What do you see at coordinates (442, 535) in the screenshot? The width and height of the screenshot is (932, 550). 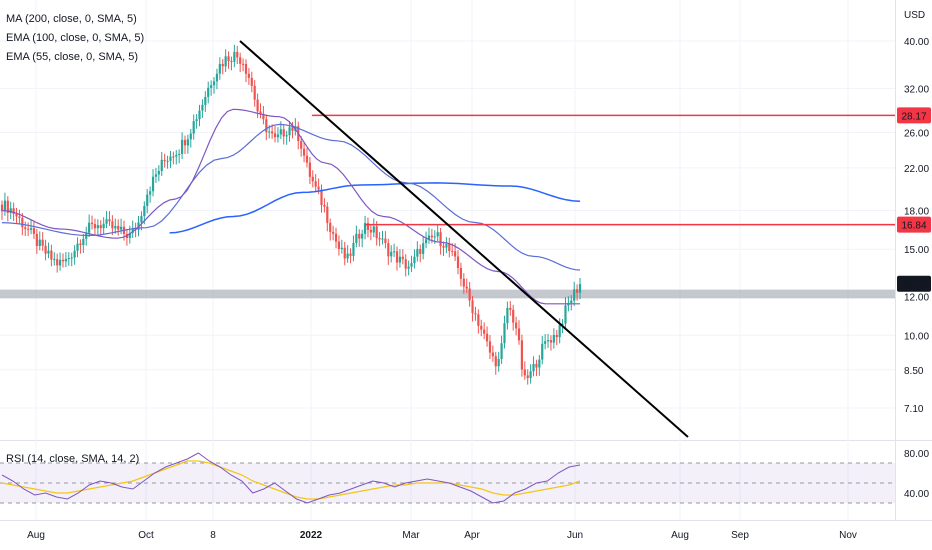 I see `time-axis: Aug Oct 8 2022 Mar Apr Jun Aug Sep Nov` at bounding box center [442, 535].